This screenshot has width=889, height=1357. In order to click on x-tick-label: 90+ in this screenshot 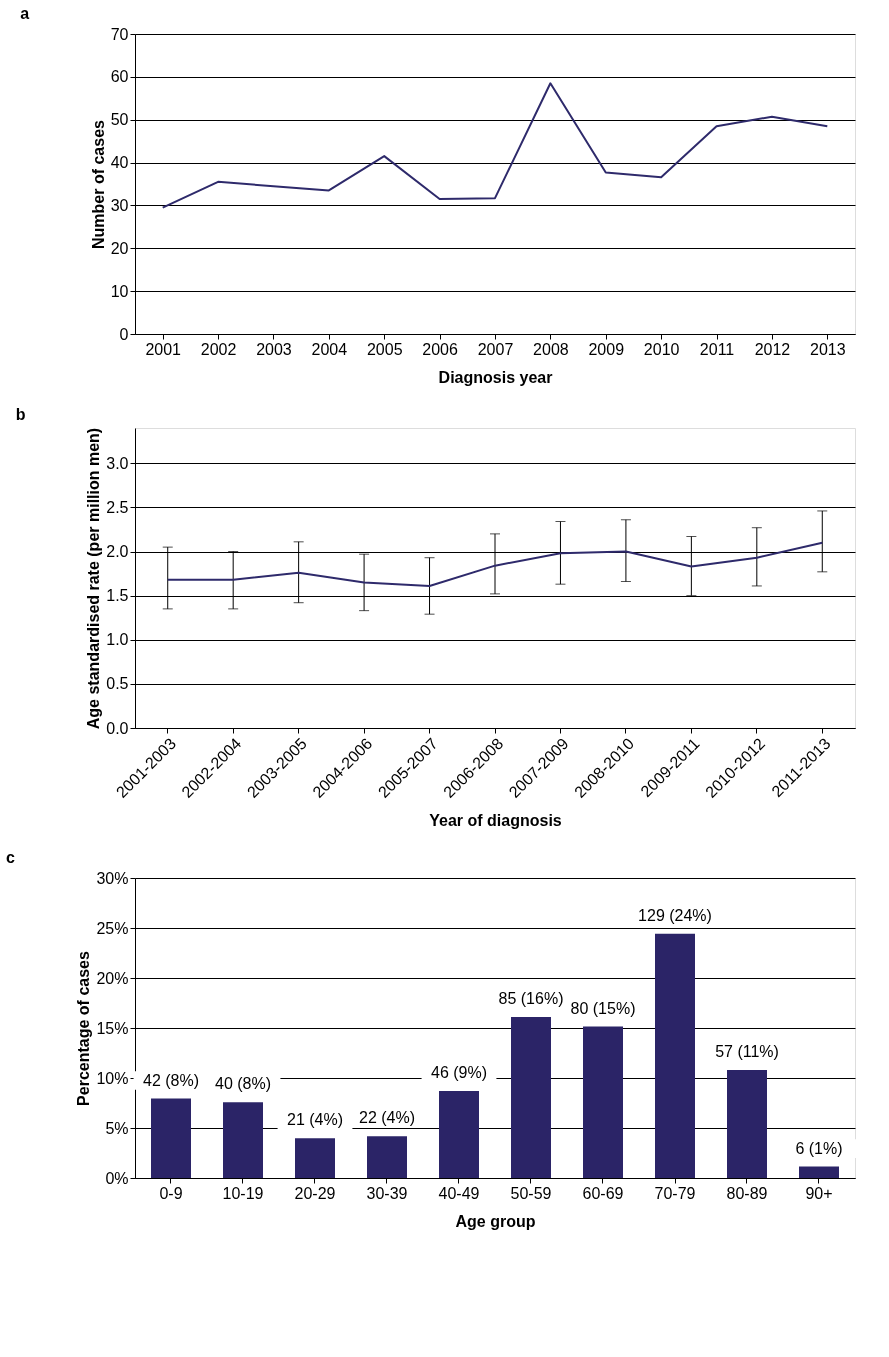, I will do `click(819, 1193)`.